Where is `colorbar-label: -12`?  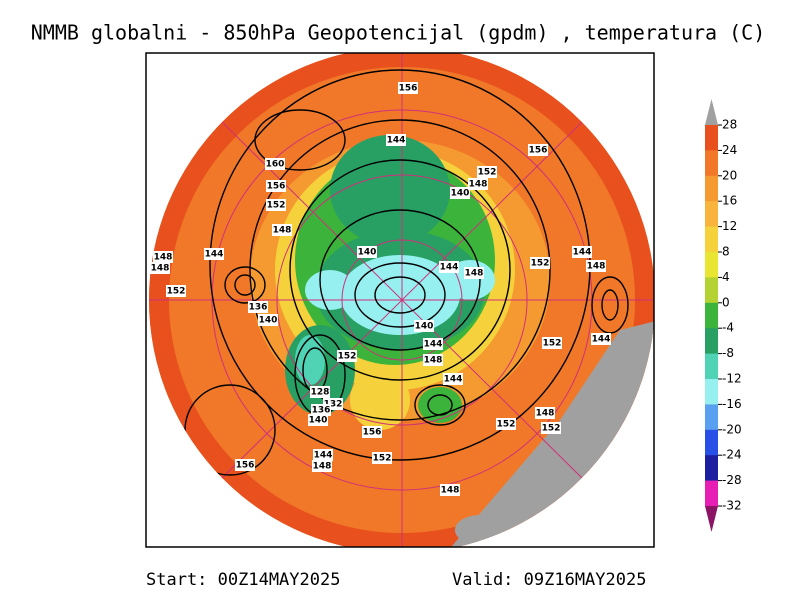
colorbar-label: -12 is located at coordinates (732, 379).